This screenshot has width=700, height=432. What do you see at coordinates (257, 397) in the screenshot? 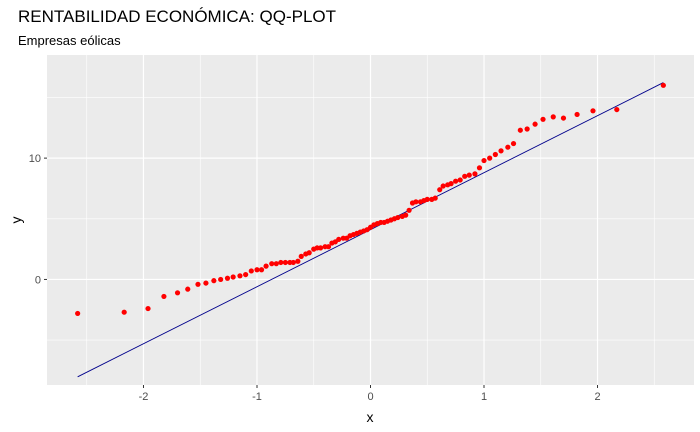
I see `x-tick-label: -1` at bounding box center [257, 397].